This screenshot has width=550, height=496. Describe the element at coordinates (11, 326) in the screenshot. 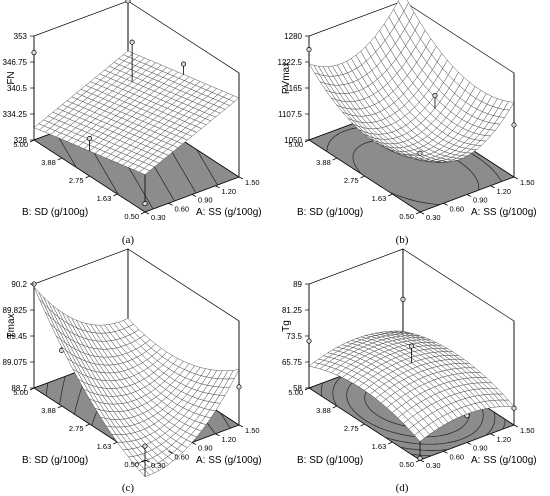

I see `z-axis-label: Tmax` at that location.